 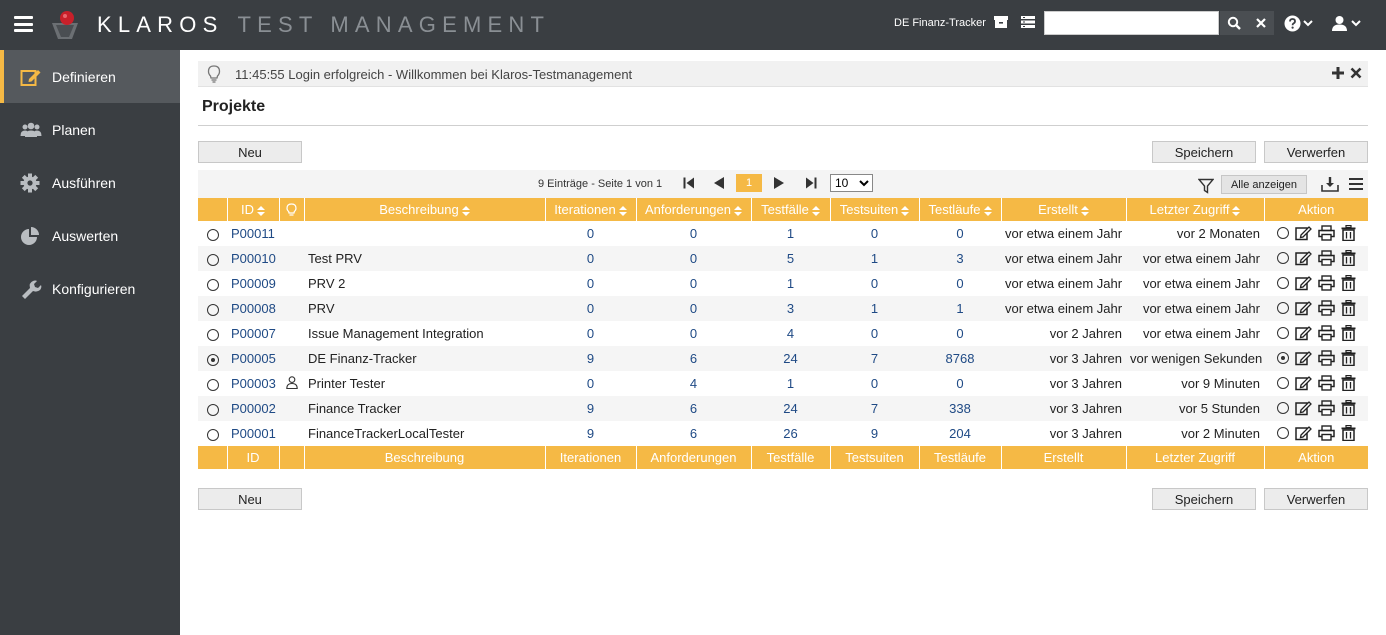 I want to click on id-cell: P00009, so click(x=253, y=283).